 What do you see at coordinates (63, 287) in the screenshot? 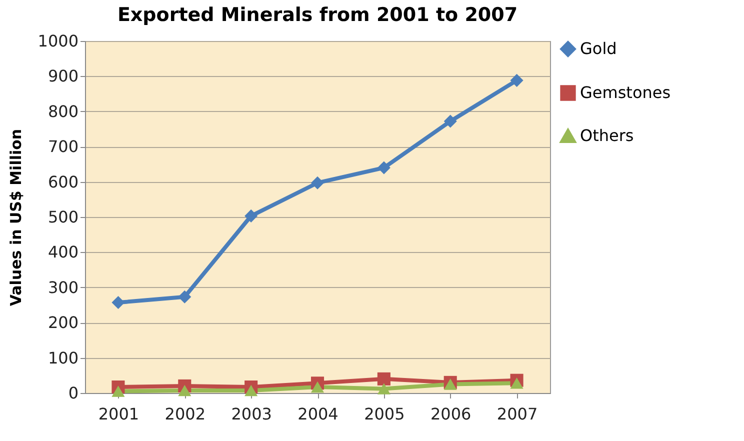
I see `y-tick-label: 300` at bounding box center [63, 287].